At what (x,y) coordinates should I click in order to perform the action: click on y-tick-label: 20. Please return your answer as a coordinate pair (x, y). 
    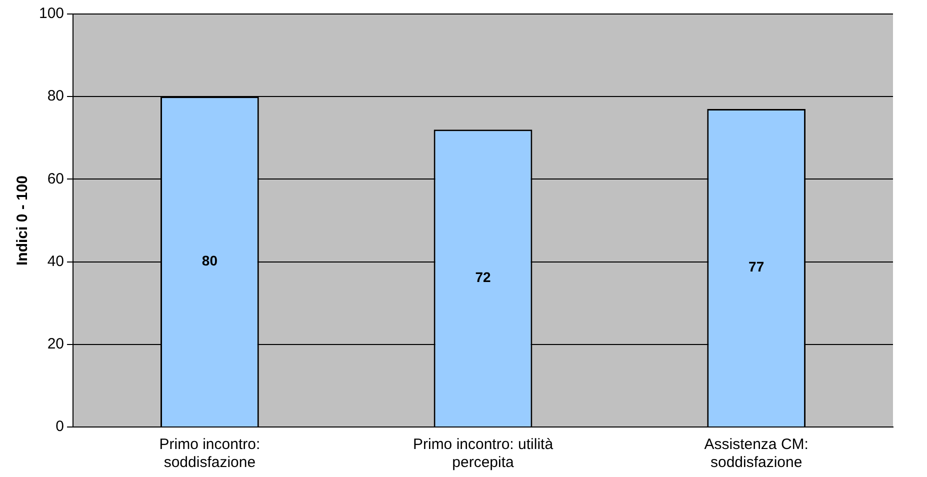
    Looking at the image, I should click on (55, 344).